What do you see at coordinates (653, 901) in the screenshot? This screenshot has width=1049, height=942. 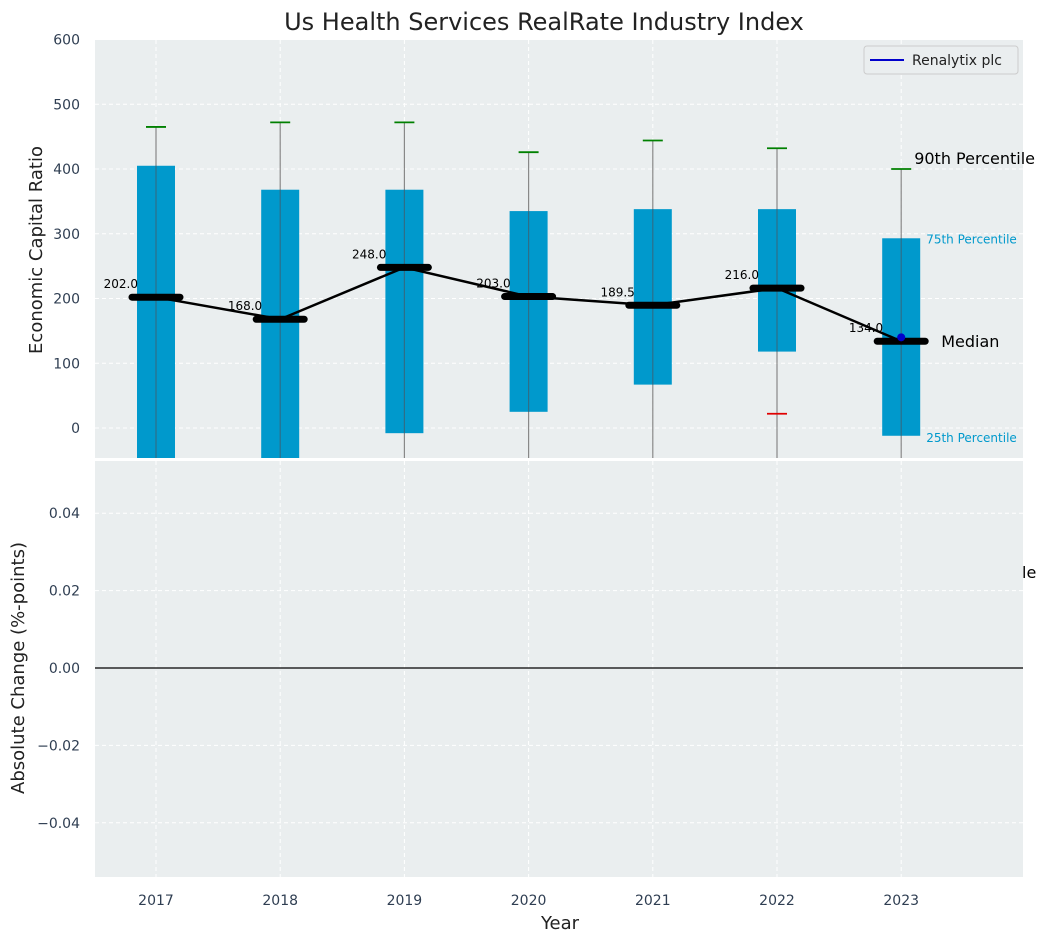 I see `x-tick-label: 2021` at bounding box center [653, 901].